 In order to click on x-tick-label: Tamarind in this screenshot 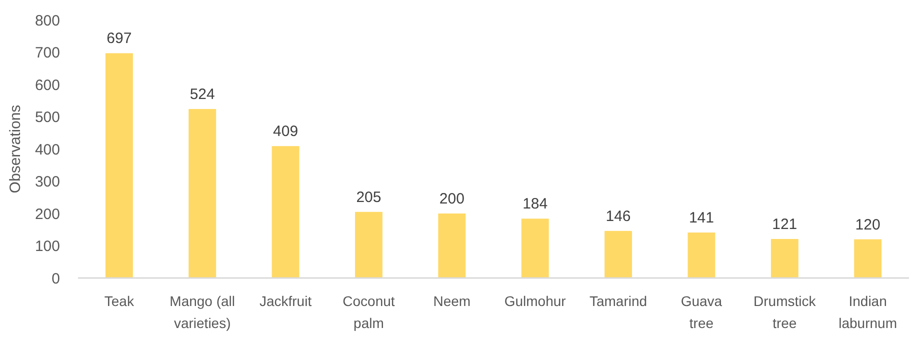, I will do `click(618, 301)`.